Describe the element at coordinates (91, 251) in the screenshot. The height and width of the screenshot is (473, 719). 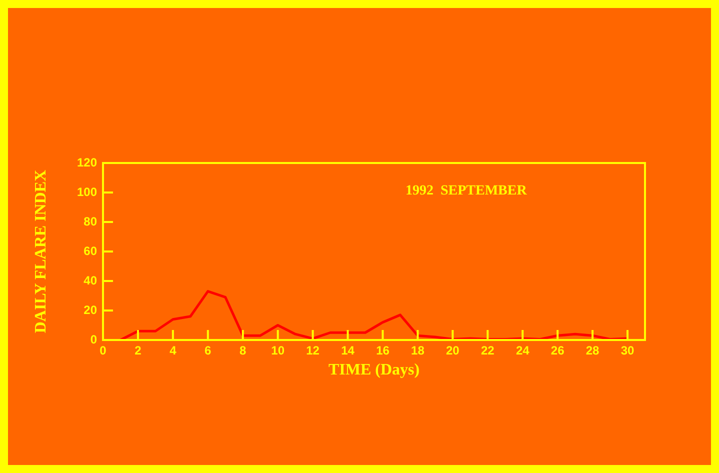
I see `y-tick-label: 60` at that location.